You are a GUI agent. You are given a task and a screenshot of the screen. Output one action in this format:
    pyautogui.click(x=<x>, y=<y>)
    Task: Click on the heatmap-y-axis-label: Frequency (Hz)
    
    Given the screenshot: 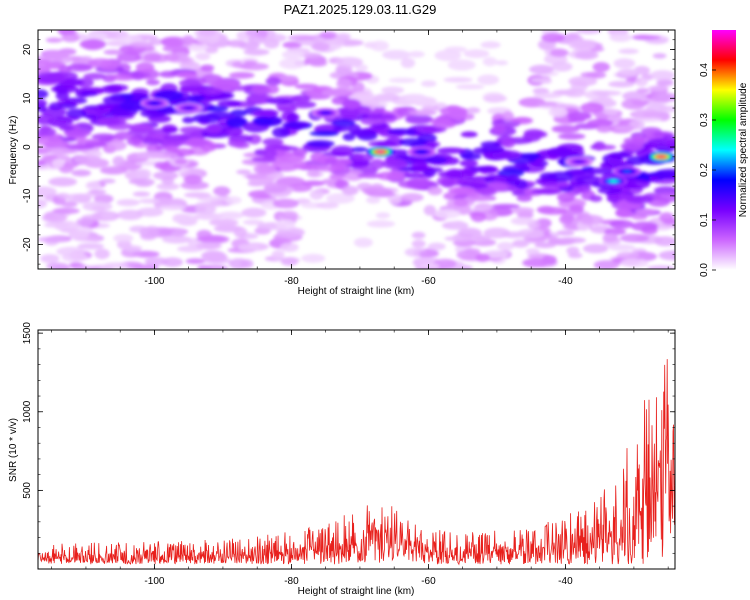 What is the action you would take?
    pyautogui.click(x=13, y=150)
    